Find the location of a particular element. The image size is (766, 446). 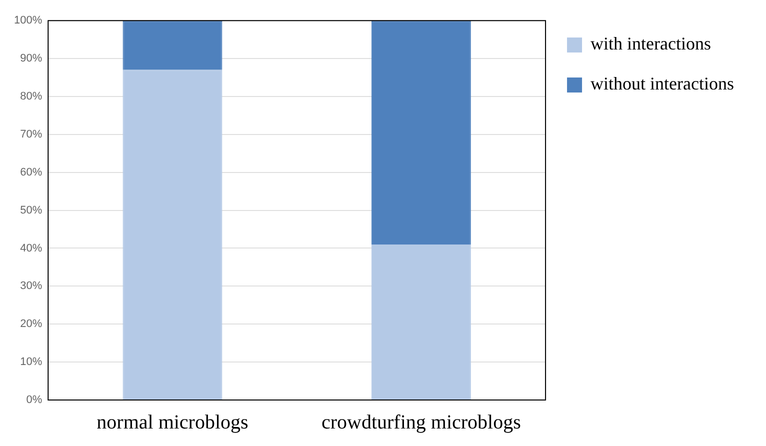

y-tick-label: 80% is located at coordinates (31, 96).